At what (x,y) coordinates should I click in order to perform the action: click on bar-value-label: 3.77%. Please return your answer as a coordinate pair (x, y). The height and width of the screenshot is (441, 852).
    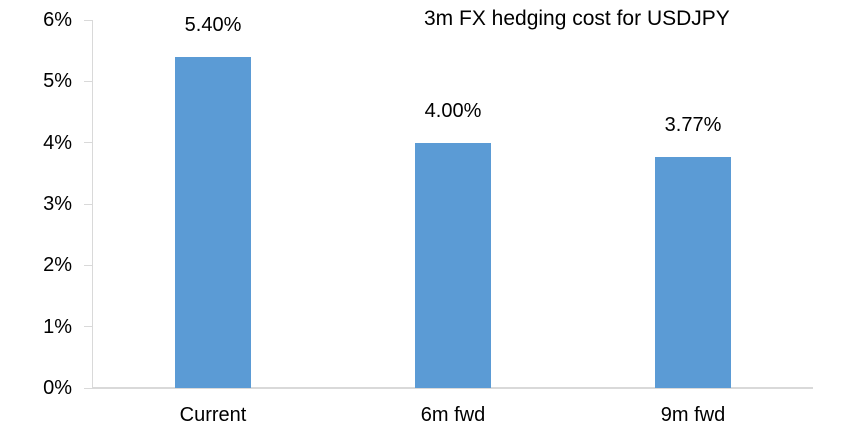
    Looking at the image, I should click on (693, 125).